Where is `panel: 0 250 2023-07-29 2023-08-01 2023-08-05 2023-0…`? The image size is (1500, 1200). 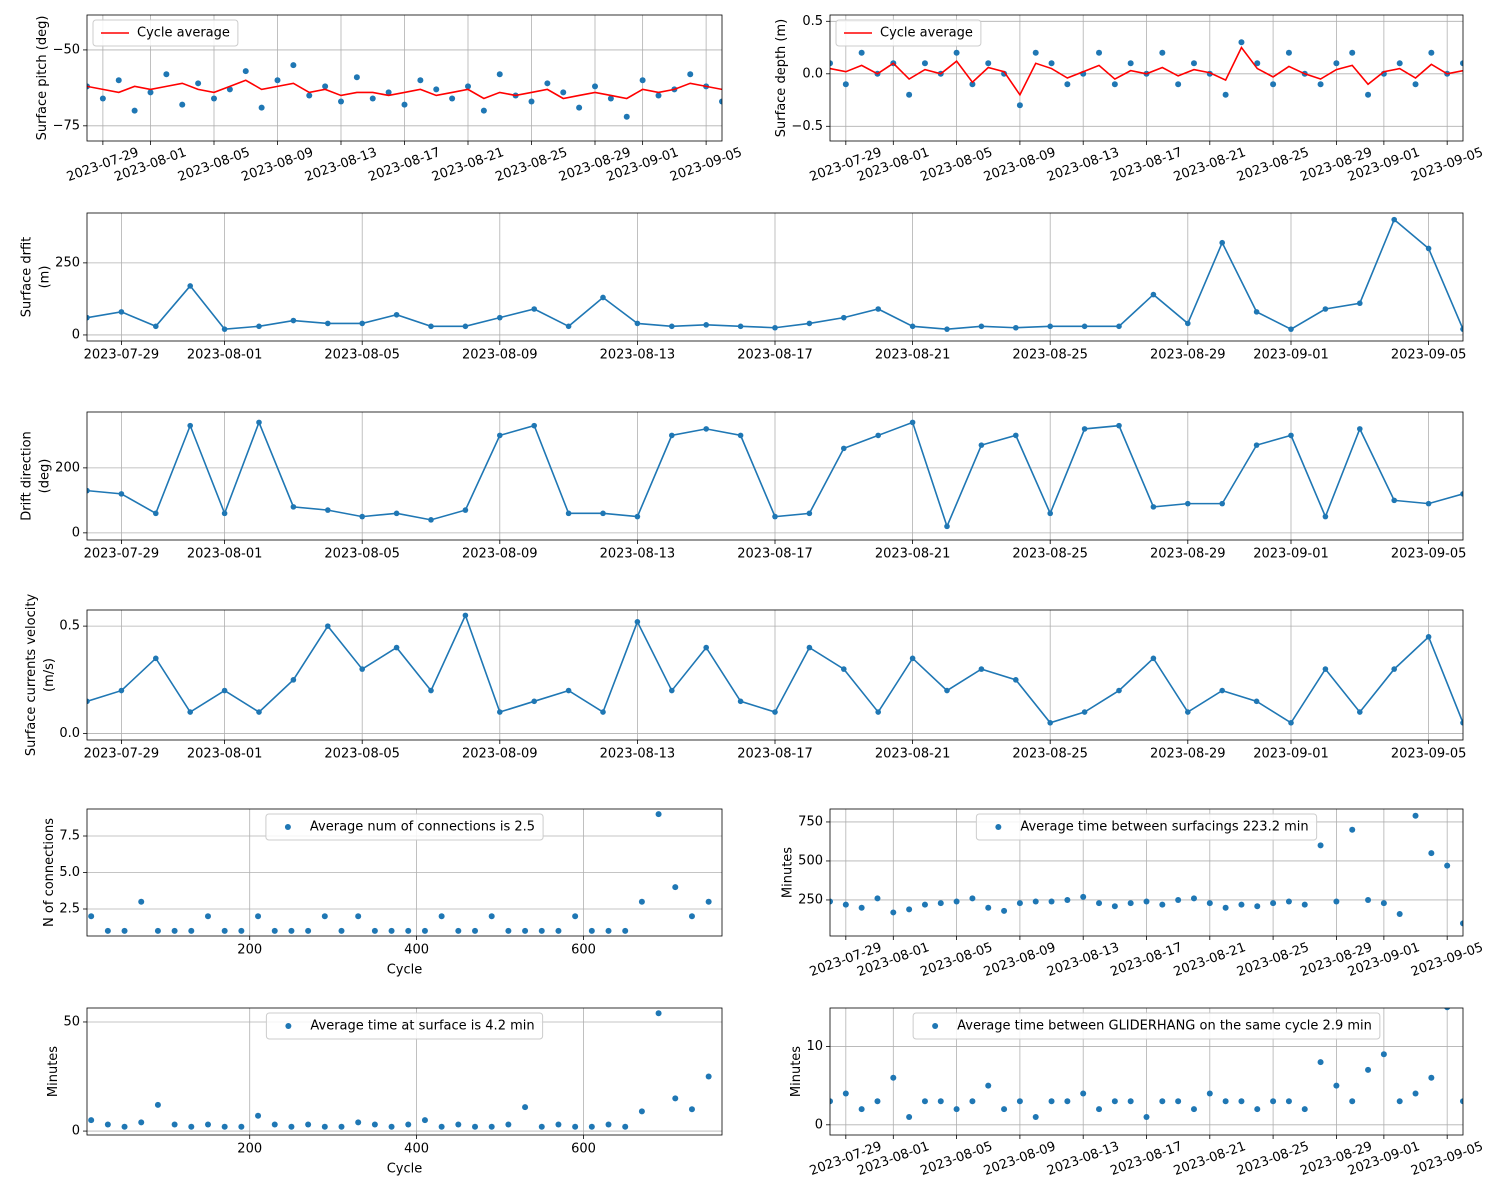
panel: 0 250 2023-07-29 2023-08-01 2023-08-05 2023-0… is located at coordinates (743, 287).